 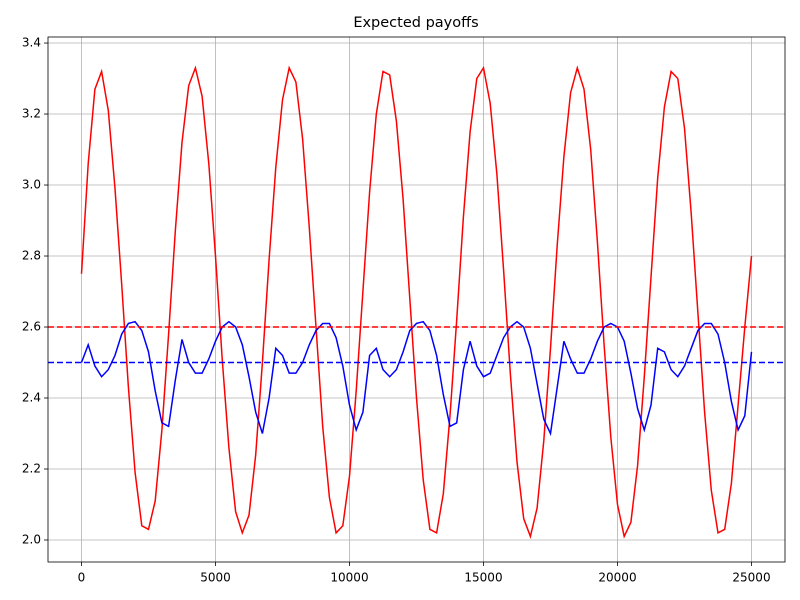 What do you see at coordinates (215, 578) in the screenshot?
I see `x-tick-label: 5000` at bounding box center [215, 578].